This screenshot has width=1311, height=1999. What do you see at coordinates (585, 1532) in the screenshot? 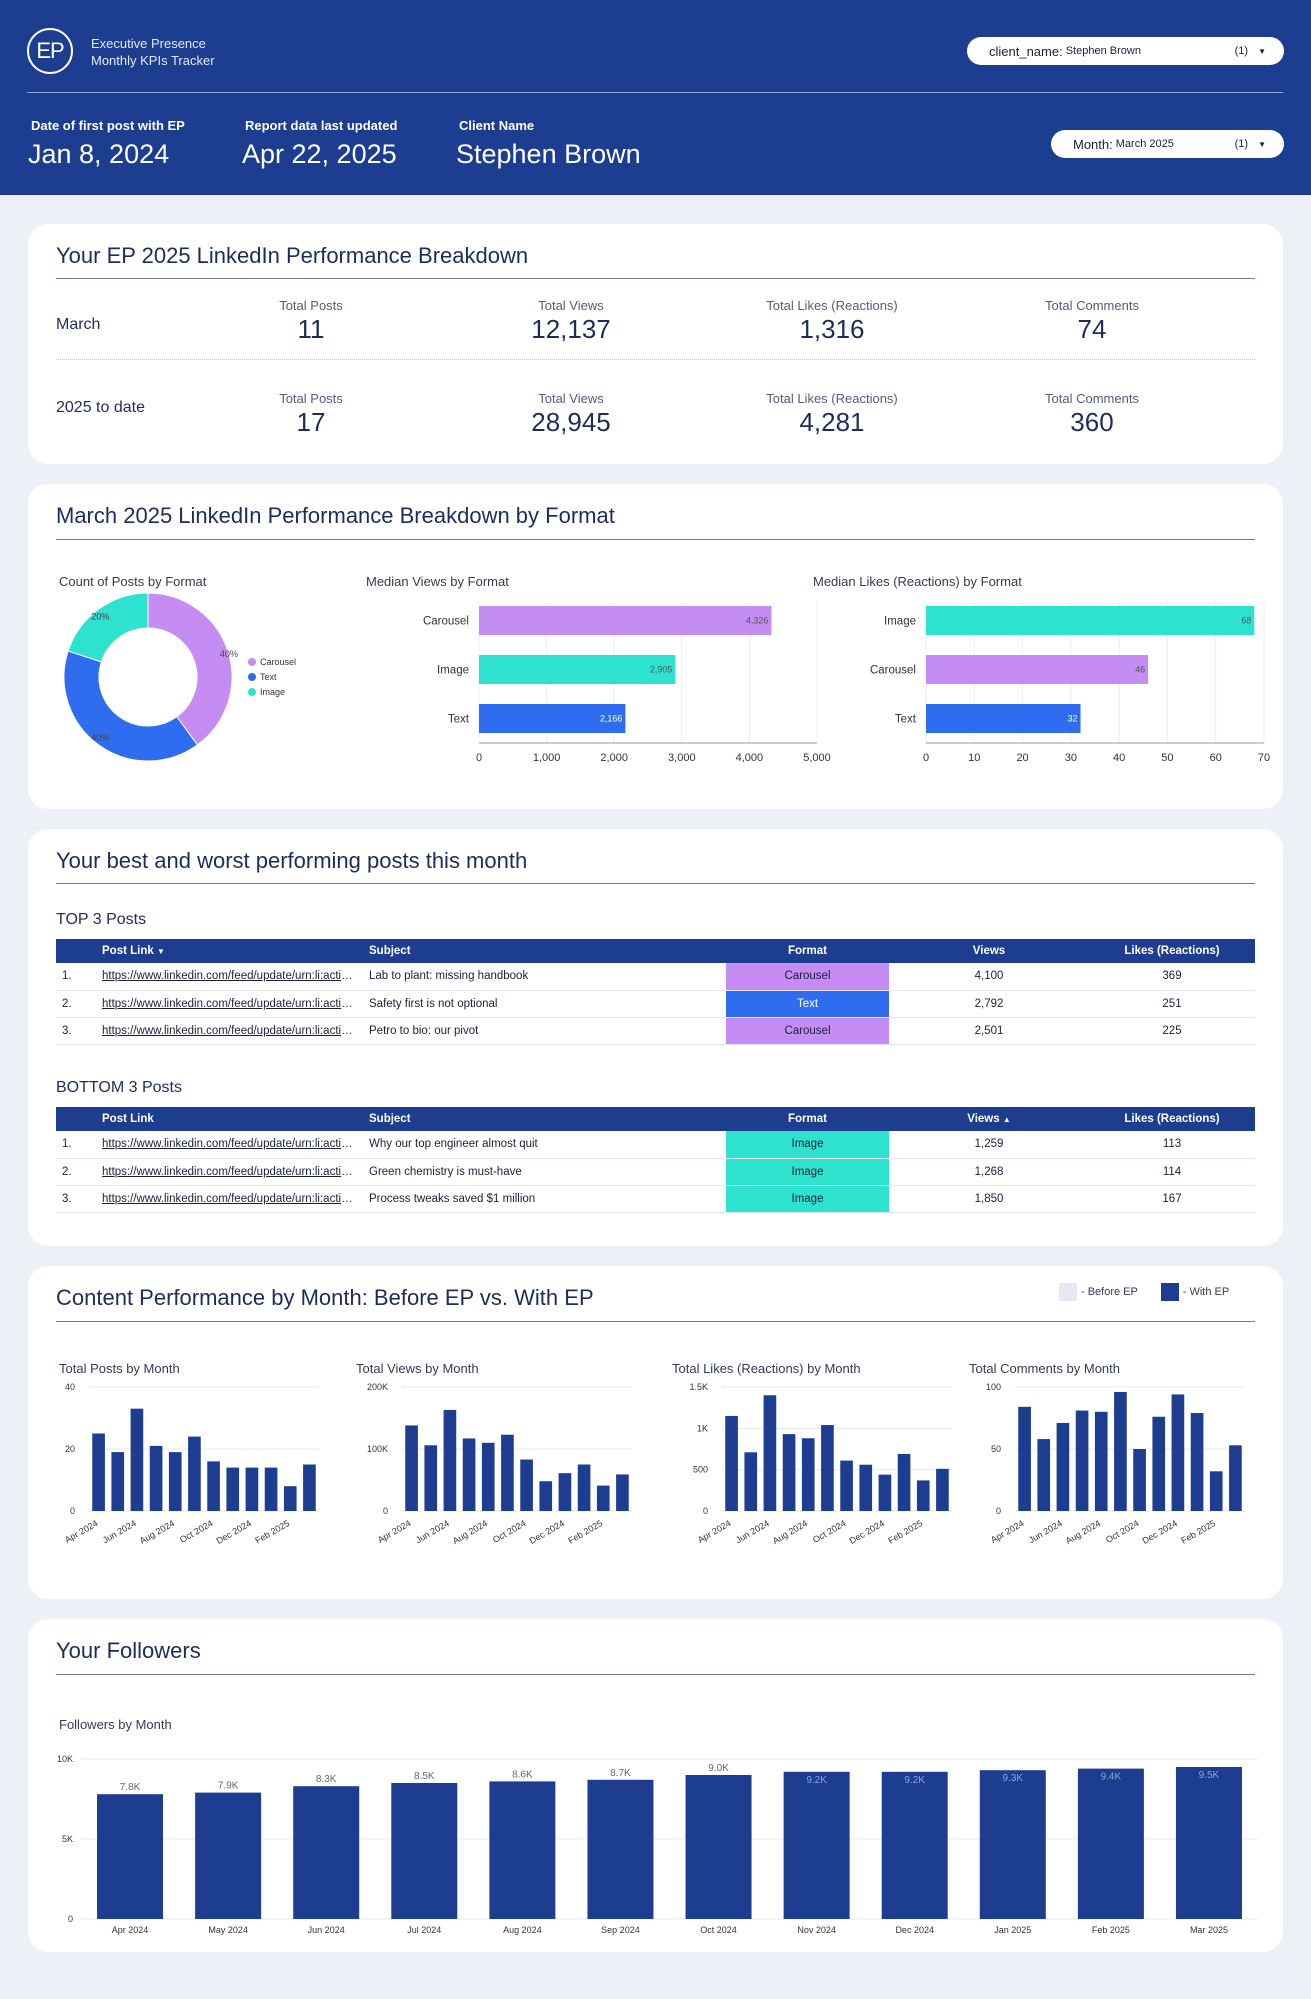
I see `x-tick-label: Feb 2025` at bounding box center [585, 1532].